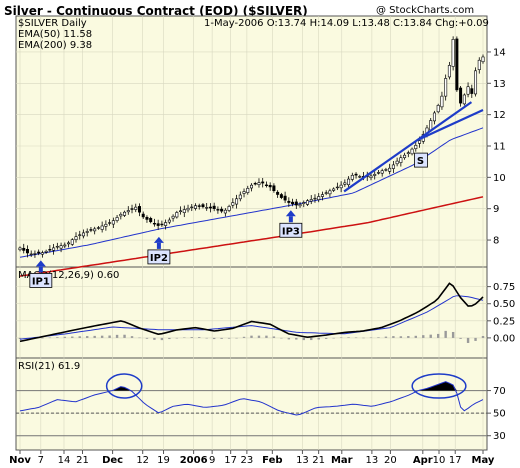 The image size is (520, 468). I want to click on x-tick-label: 13, so click(302, 460).